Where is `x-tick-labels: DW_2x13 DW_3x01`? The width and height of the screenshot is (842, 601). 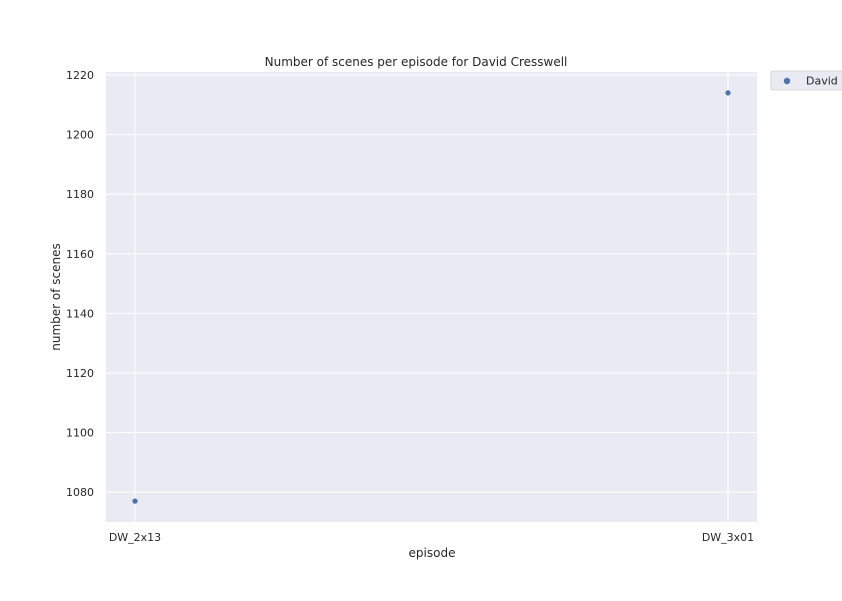
x-tick-labels: DW_2x13 DW_3x01 is located at coordinates (431, 537).